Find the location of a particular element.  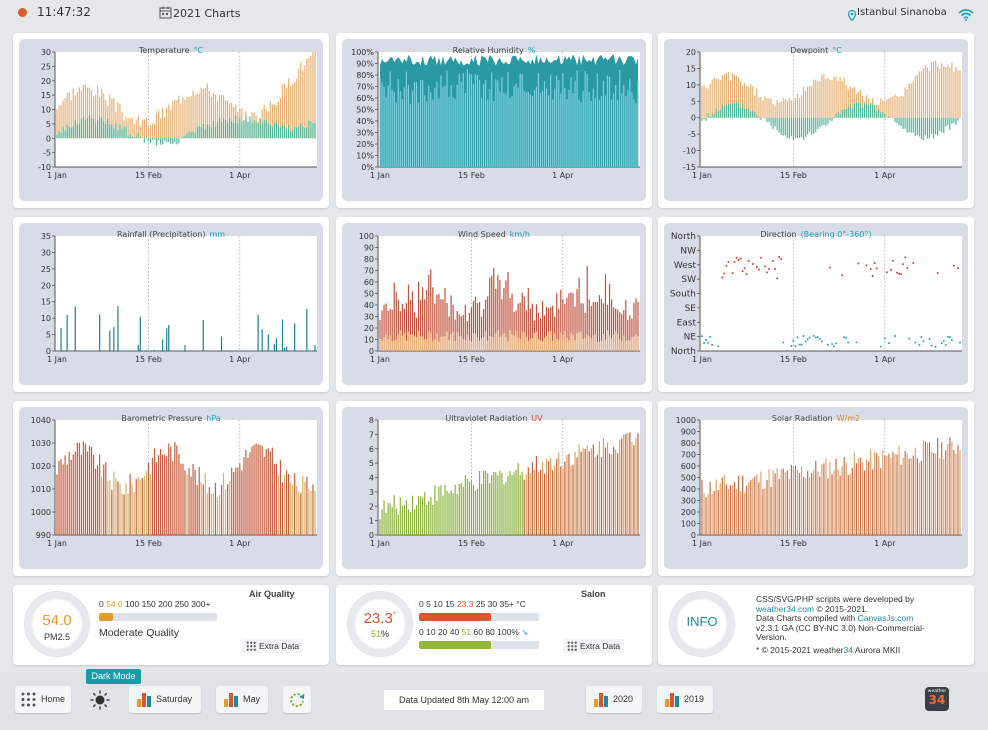

y-tick-label: NW is located at coordinates (688, 251).